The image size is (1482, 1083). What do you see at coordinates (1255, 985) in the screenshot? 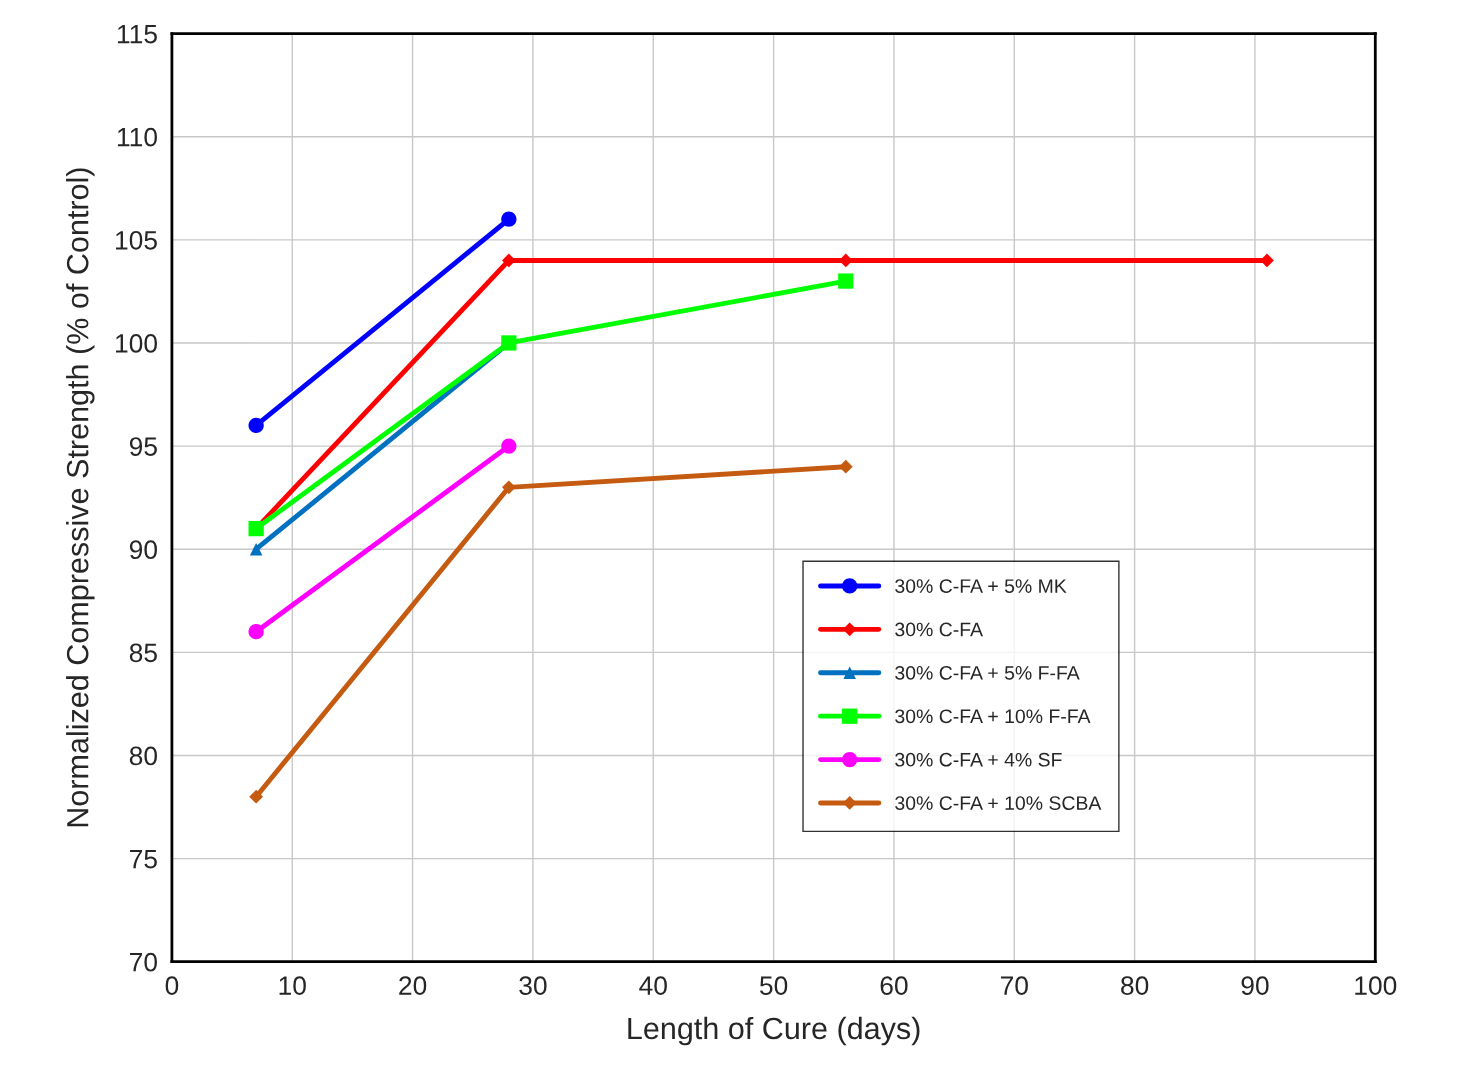
I see `x-tick-label: 90` at bounding box center [1255, 985].